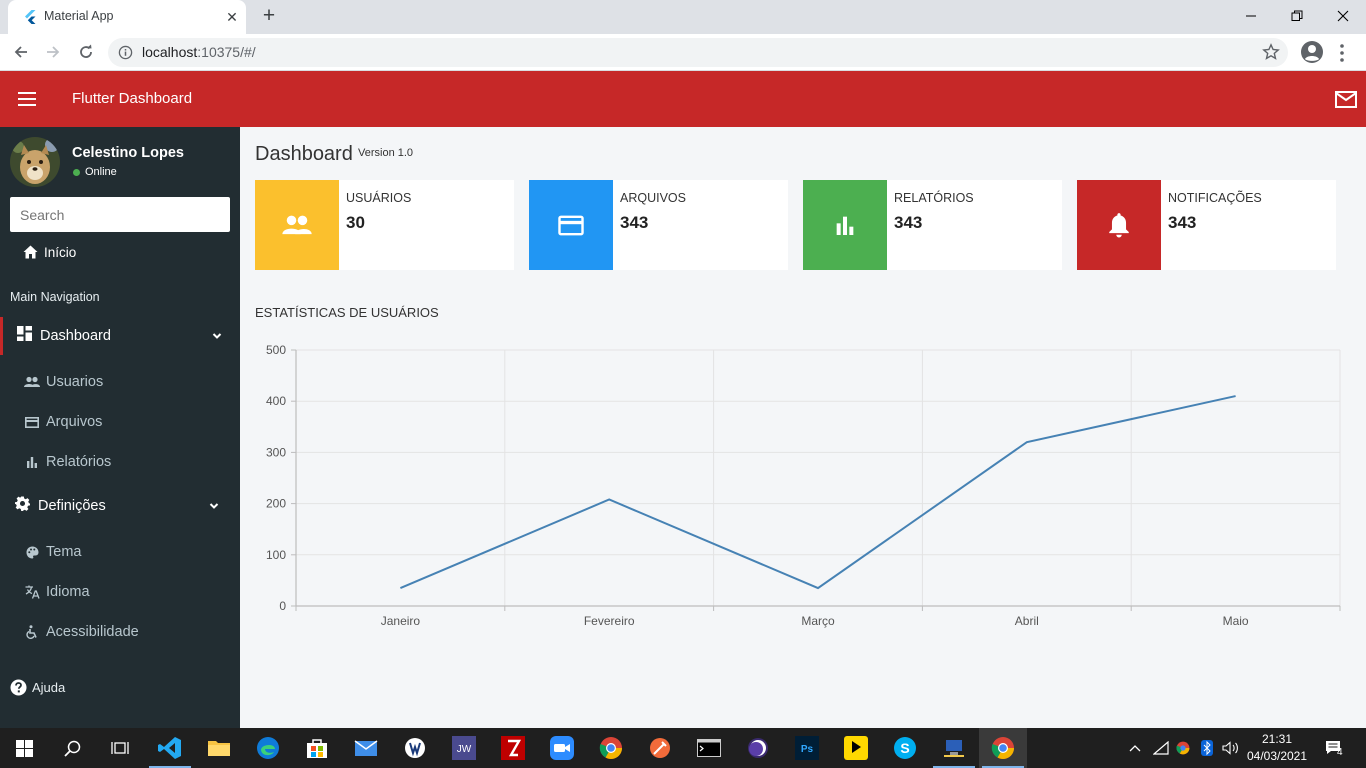 This screenshot has width=1366, height=768. I want to click on browser-toolbar: localhost:10375/#/, so click(683, 52).